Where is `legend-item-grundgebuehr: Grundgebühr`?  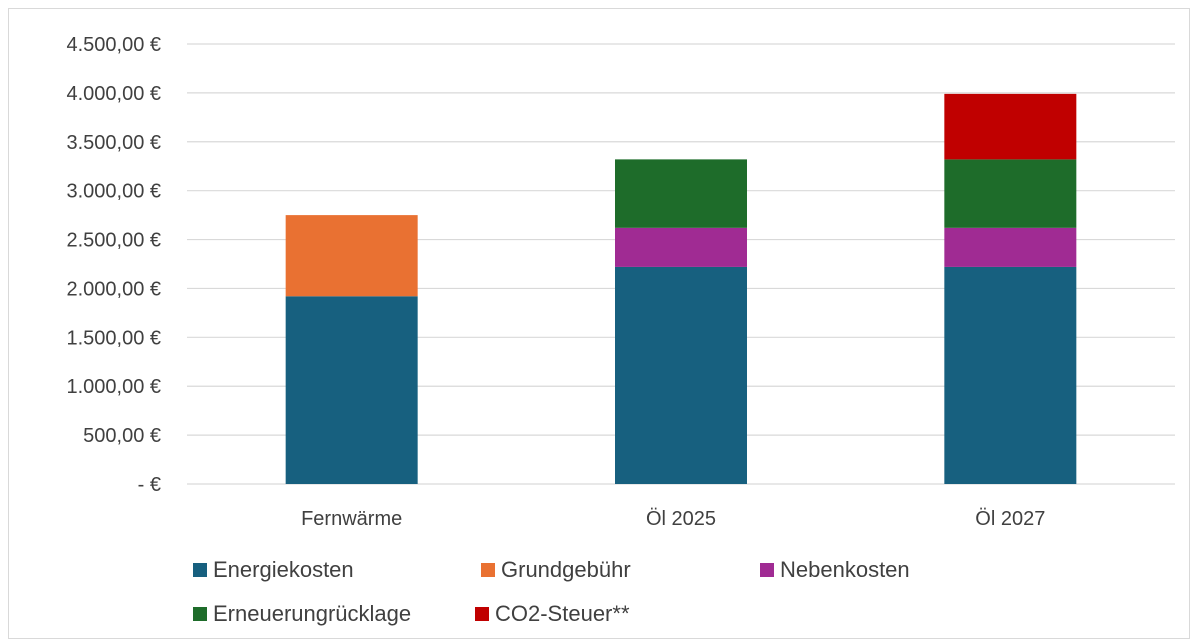
legend-item-grundgebuehr: Grundgebühr is located at coordinates (556, 570).